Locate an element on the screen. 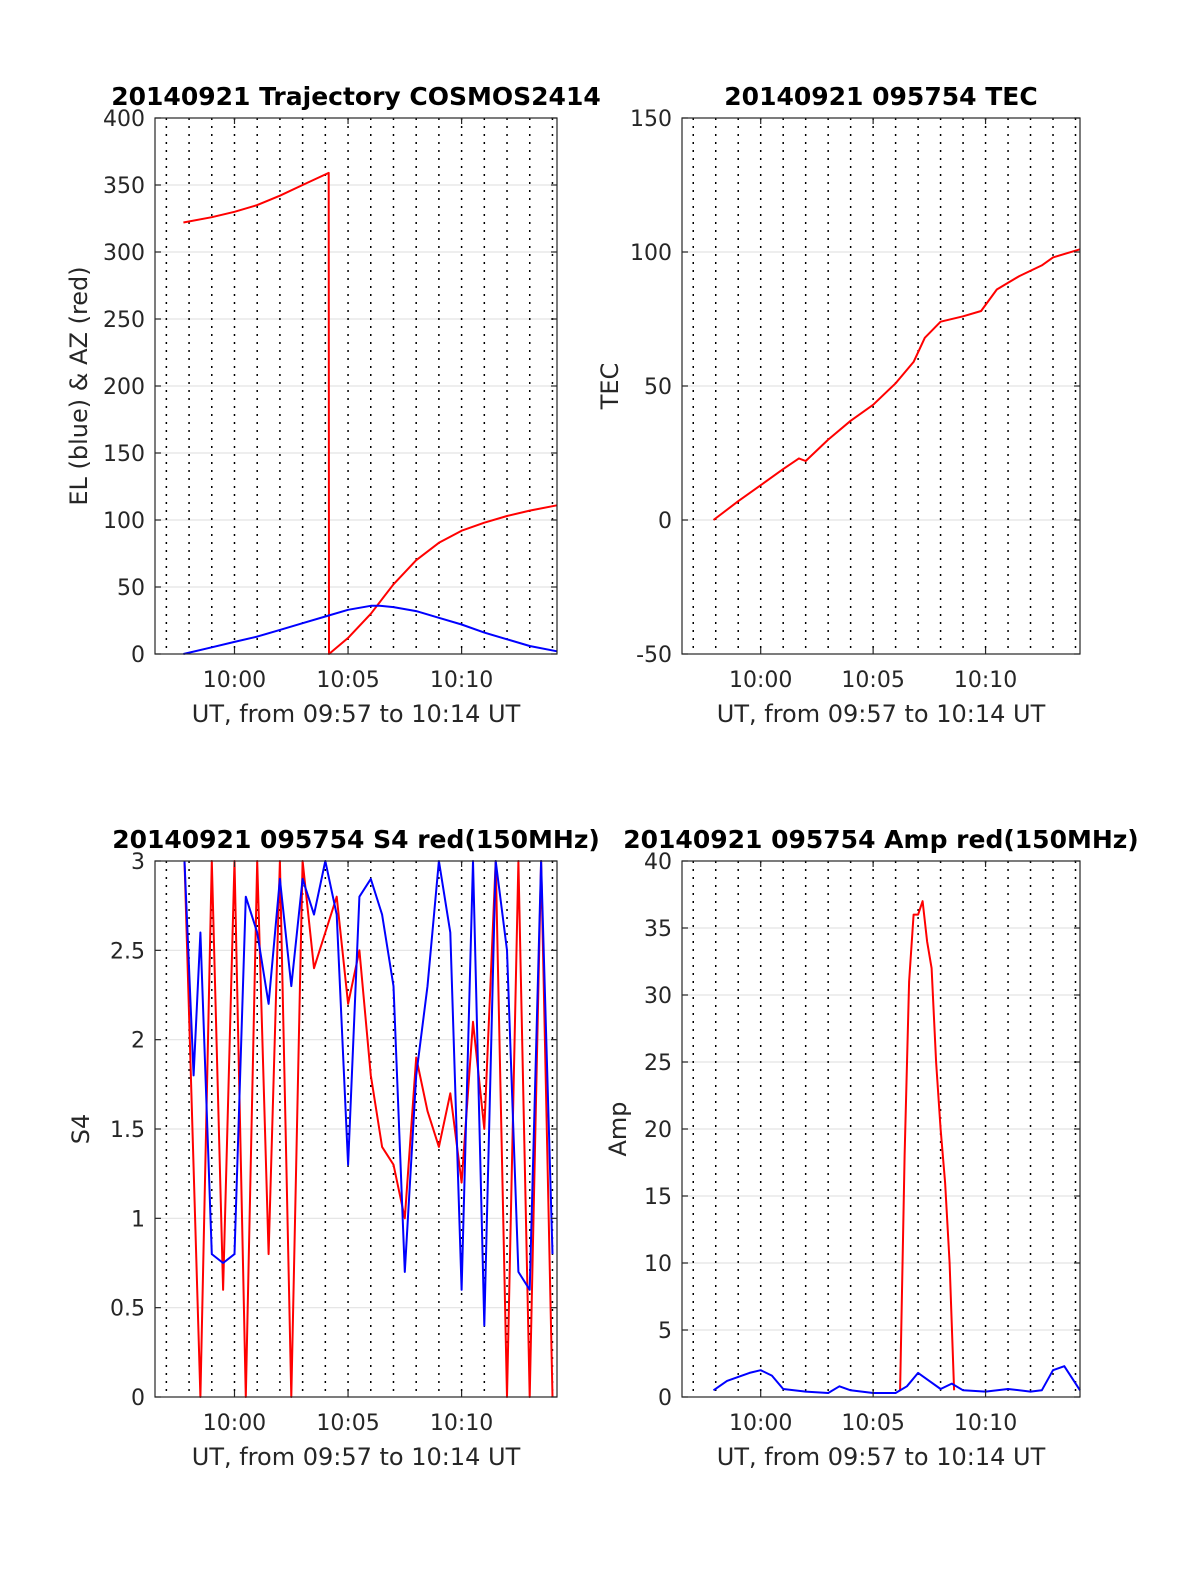 Image resolution: width=1200 pixels, height=1575 pixels. chart0-title: 20140921 Trajectory COSMOS2414 is located at coordinates (356, 96).